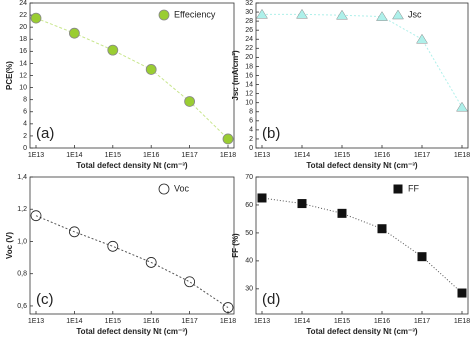 This screenshot has height=348, width=474. What do you see at coordinates (22, 177) in the screenshot?
I see `y-tick-label: 1,4` at bounding box center [22, 177].